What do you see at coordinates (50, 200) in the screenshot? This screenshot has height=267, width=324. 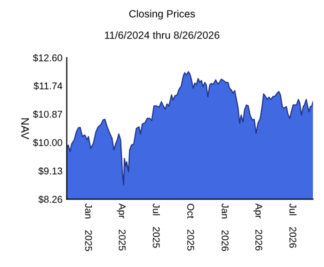 I see `y-tick-label: $8.26` at bounding box center [50, 200].